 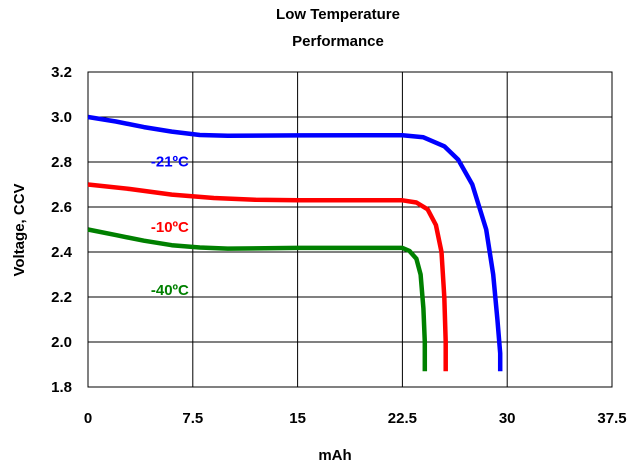 What do you see at coordinates (611, 418) in the screenshot?
I see `x-tick-label: 37.5` at bounding box center [611, 418].